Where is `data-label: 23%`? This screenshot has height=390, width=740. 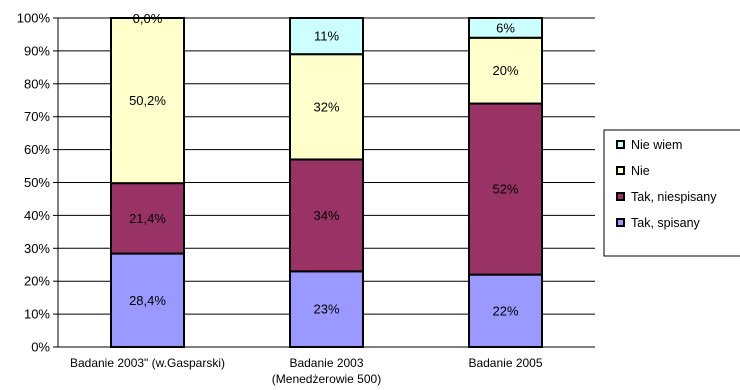
data-label: 23% is located at coordinates (326, 309).